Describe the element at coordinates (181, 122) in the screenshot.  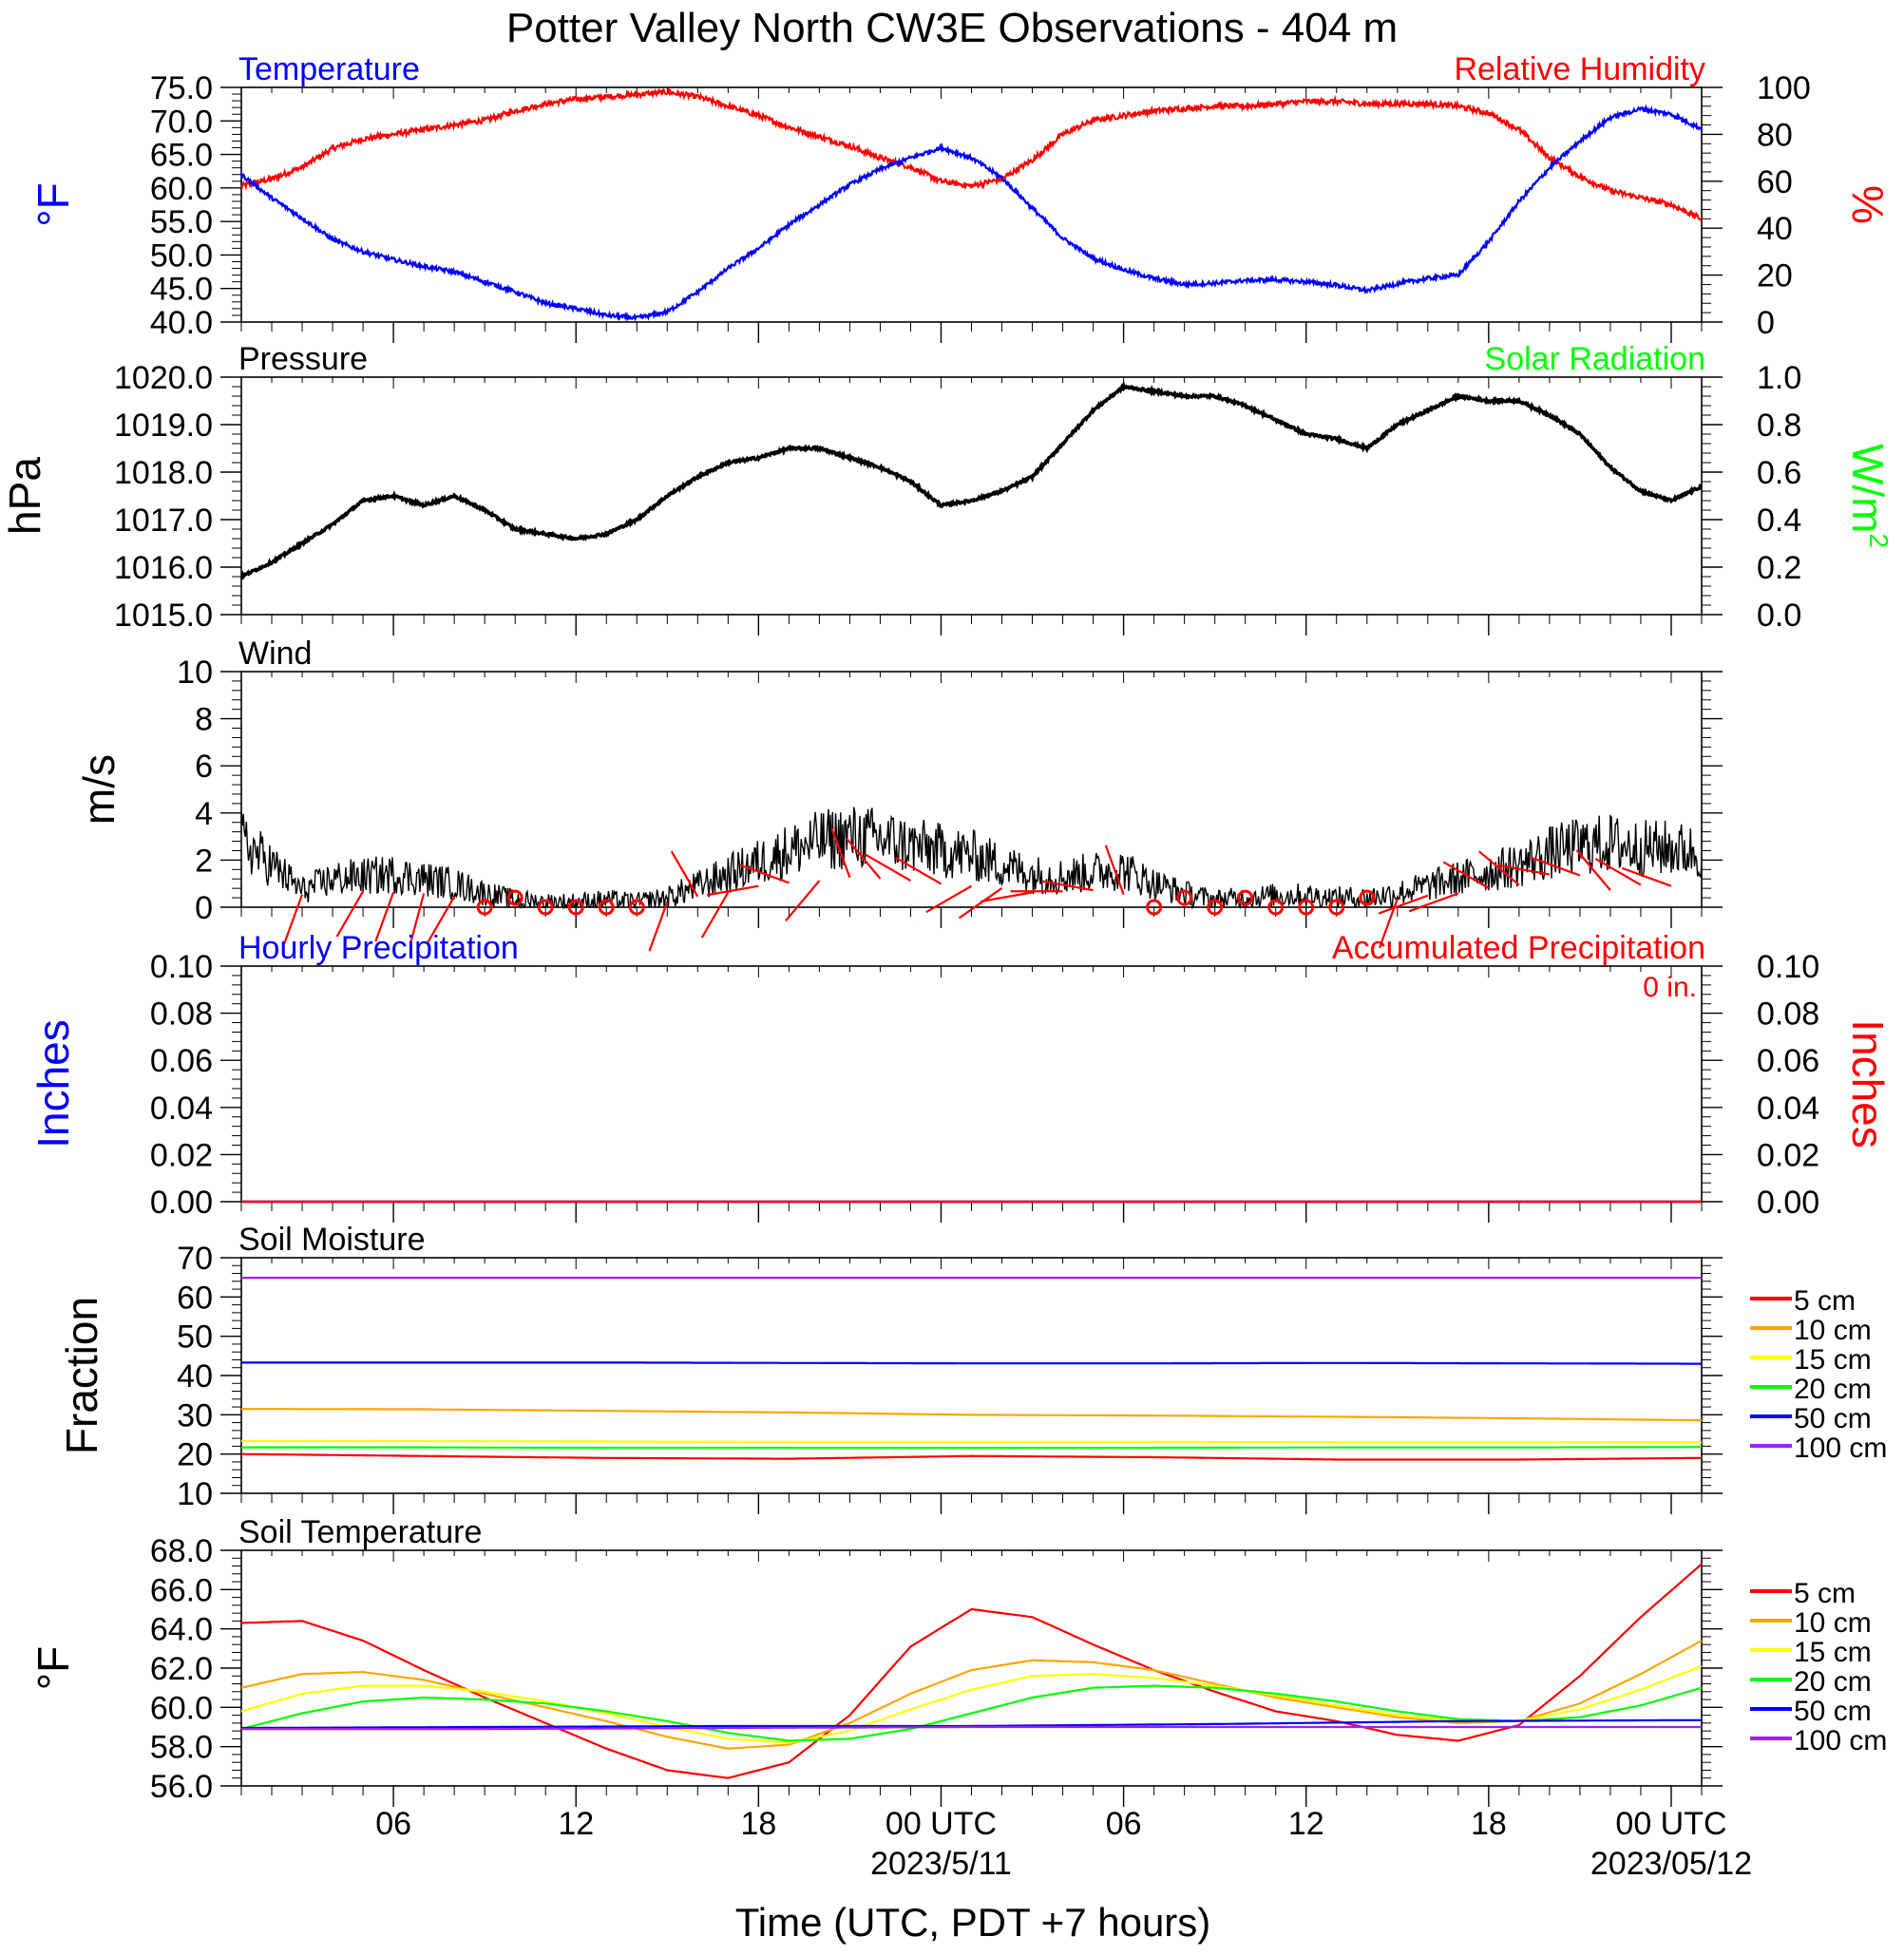
I see `y-tick-label: 70.0` at that location.